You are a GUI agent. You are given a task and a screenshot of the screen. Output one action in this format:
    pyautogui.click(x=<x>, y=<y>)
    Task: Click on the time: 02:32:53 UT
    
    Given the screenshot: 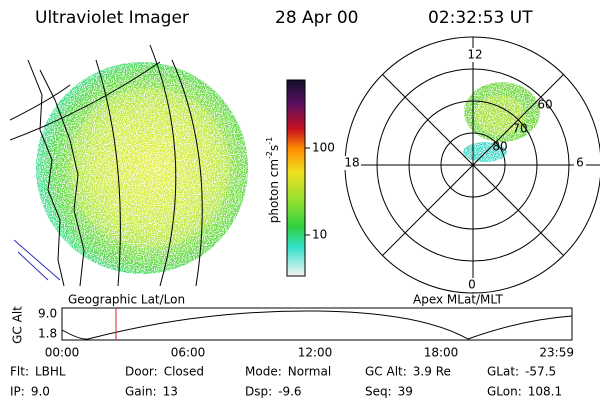 What is the action you would take?
    pyautogui.click(x=480, y=18)
    